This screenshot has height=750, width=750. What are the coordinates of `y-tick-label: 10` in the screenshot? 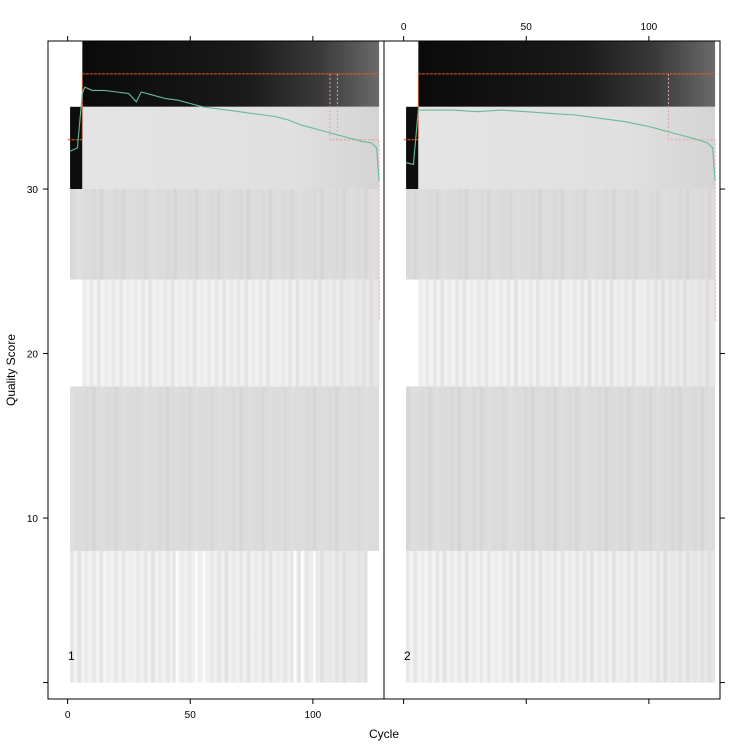 It's located at (33, 519).